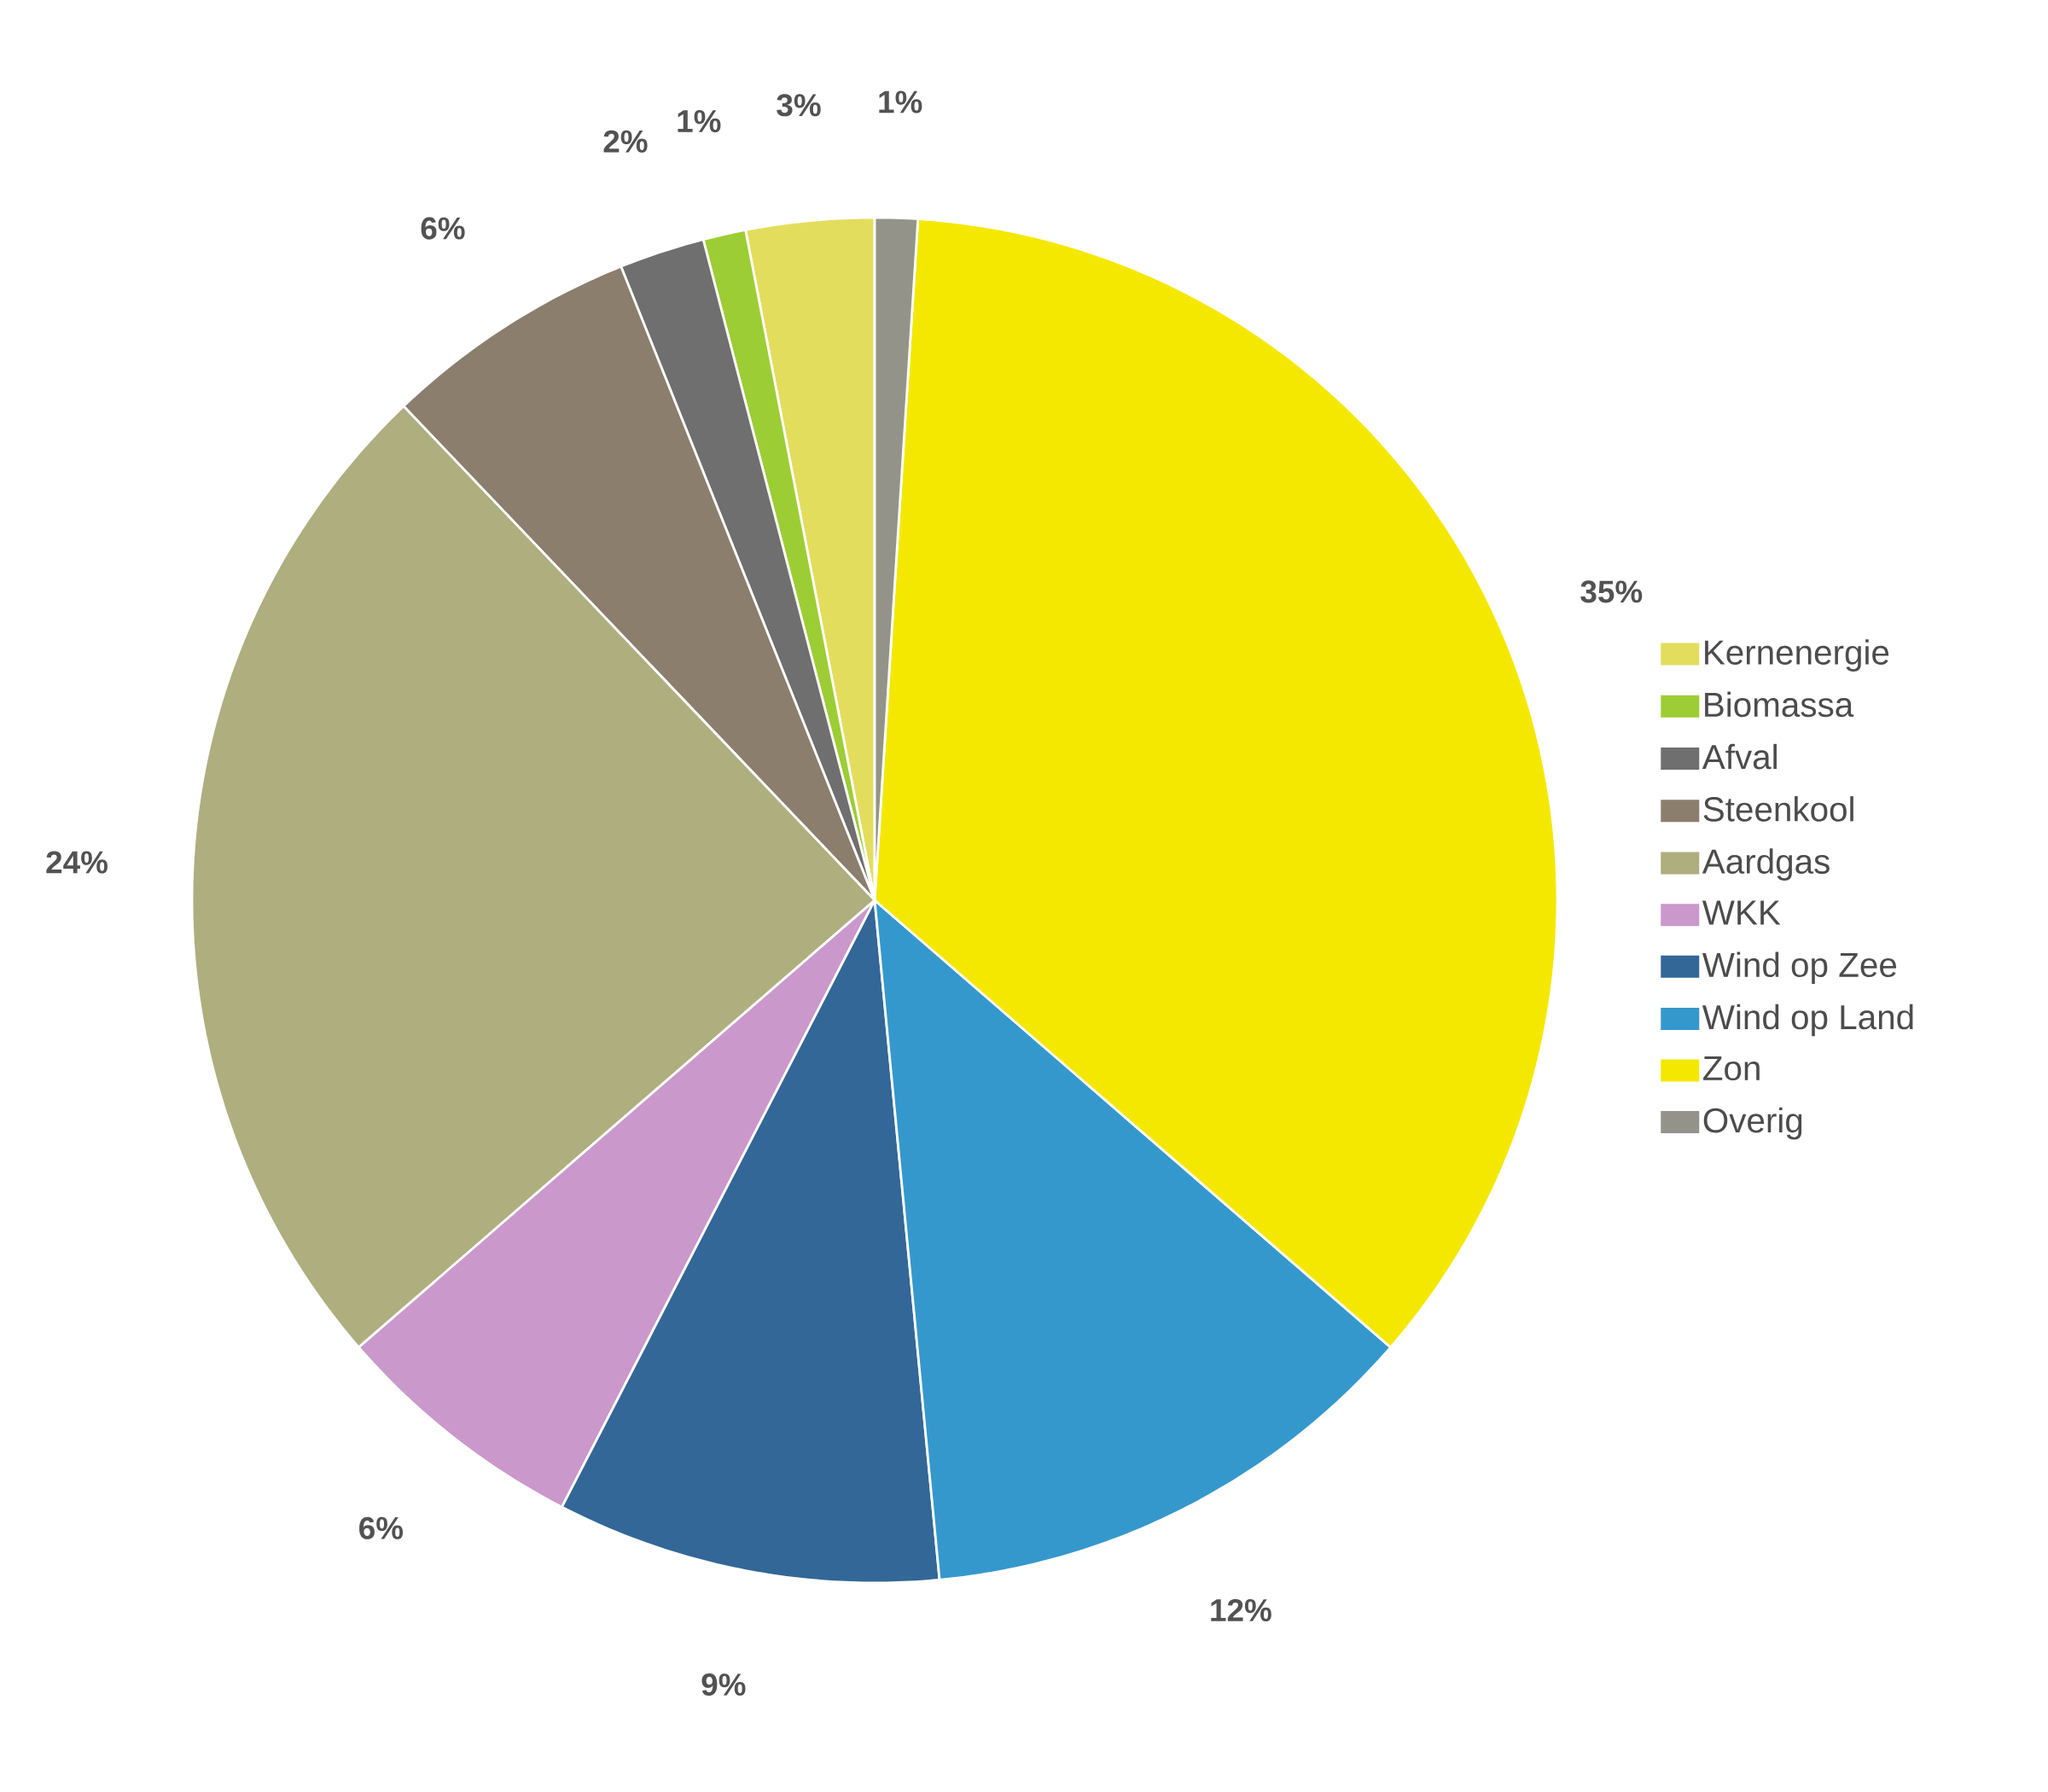  Describe the element at coordinates (77, 862) in the screenshot. I see `data-label: 24%` at that location.